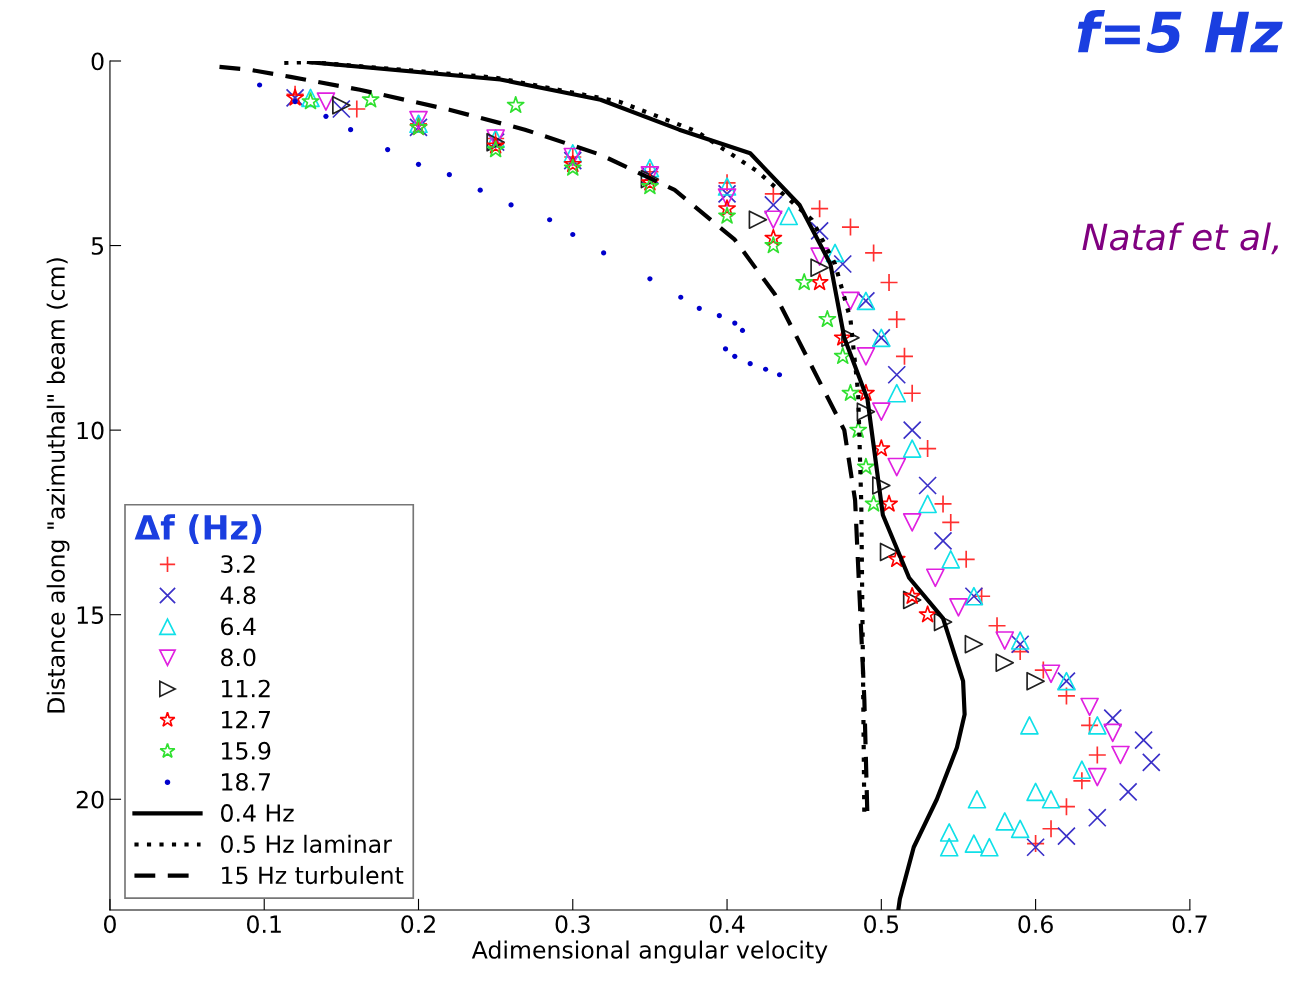  Describe the element at coordinates (238, 626) in the screenshot. I see `legend-label: 6.4` at that location.